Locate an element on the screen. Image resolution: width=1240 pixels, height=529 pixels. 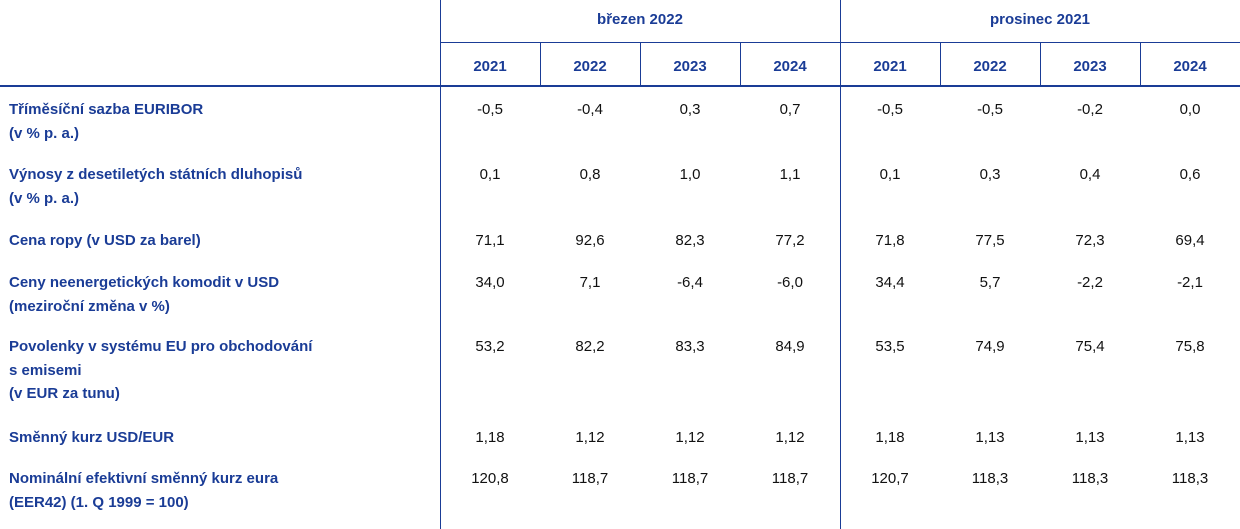
cell-value: 1,0 is located at coordinates (690, 174).